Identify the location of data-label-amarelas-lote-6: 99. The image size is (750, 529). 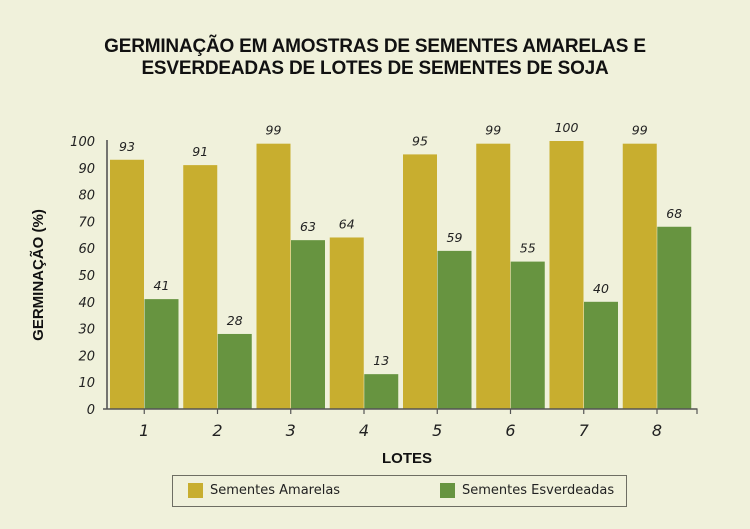
(493, 130).